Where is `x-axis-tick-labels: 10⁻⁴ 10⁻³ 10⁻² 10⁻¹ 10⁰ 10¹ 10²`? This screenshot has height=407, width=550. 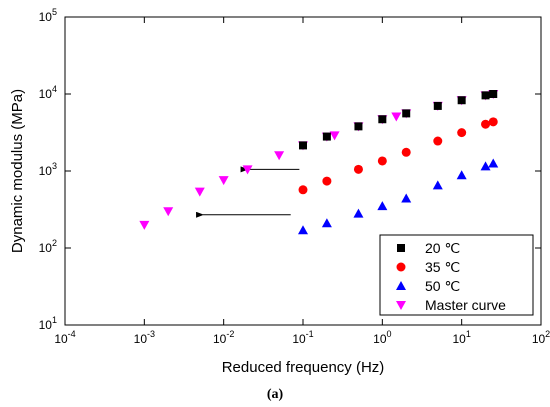 x-axis-tick-labels: 10⁻⁴ 10⁻³ 10⁻² 10⁻¹ 10⁰ 10¹ 10² is located at coordinates (302, 337).